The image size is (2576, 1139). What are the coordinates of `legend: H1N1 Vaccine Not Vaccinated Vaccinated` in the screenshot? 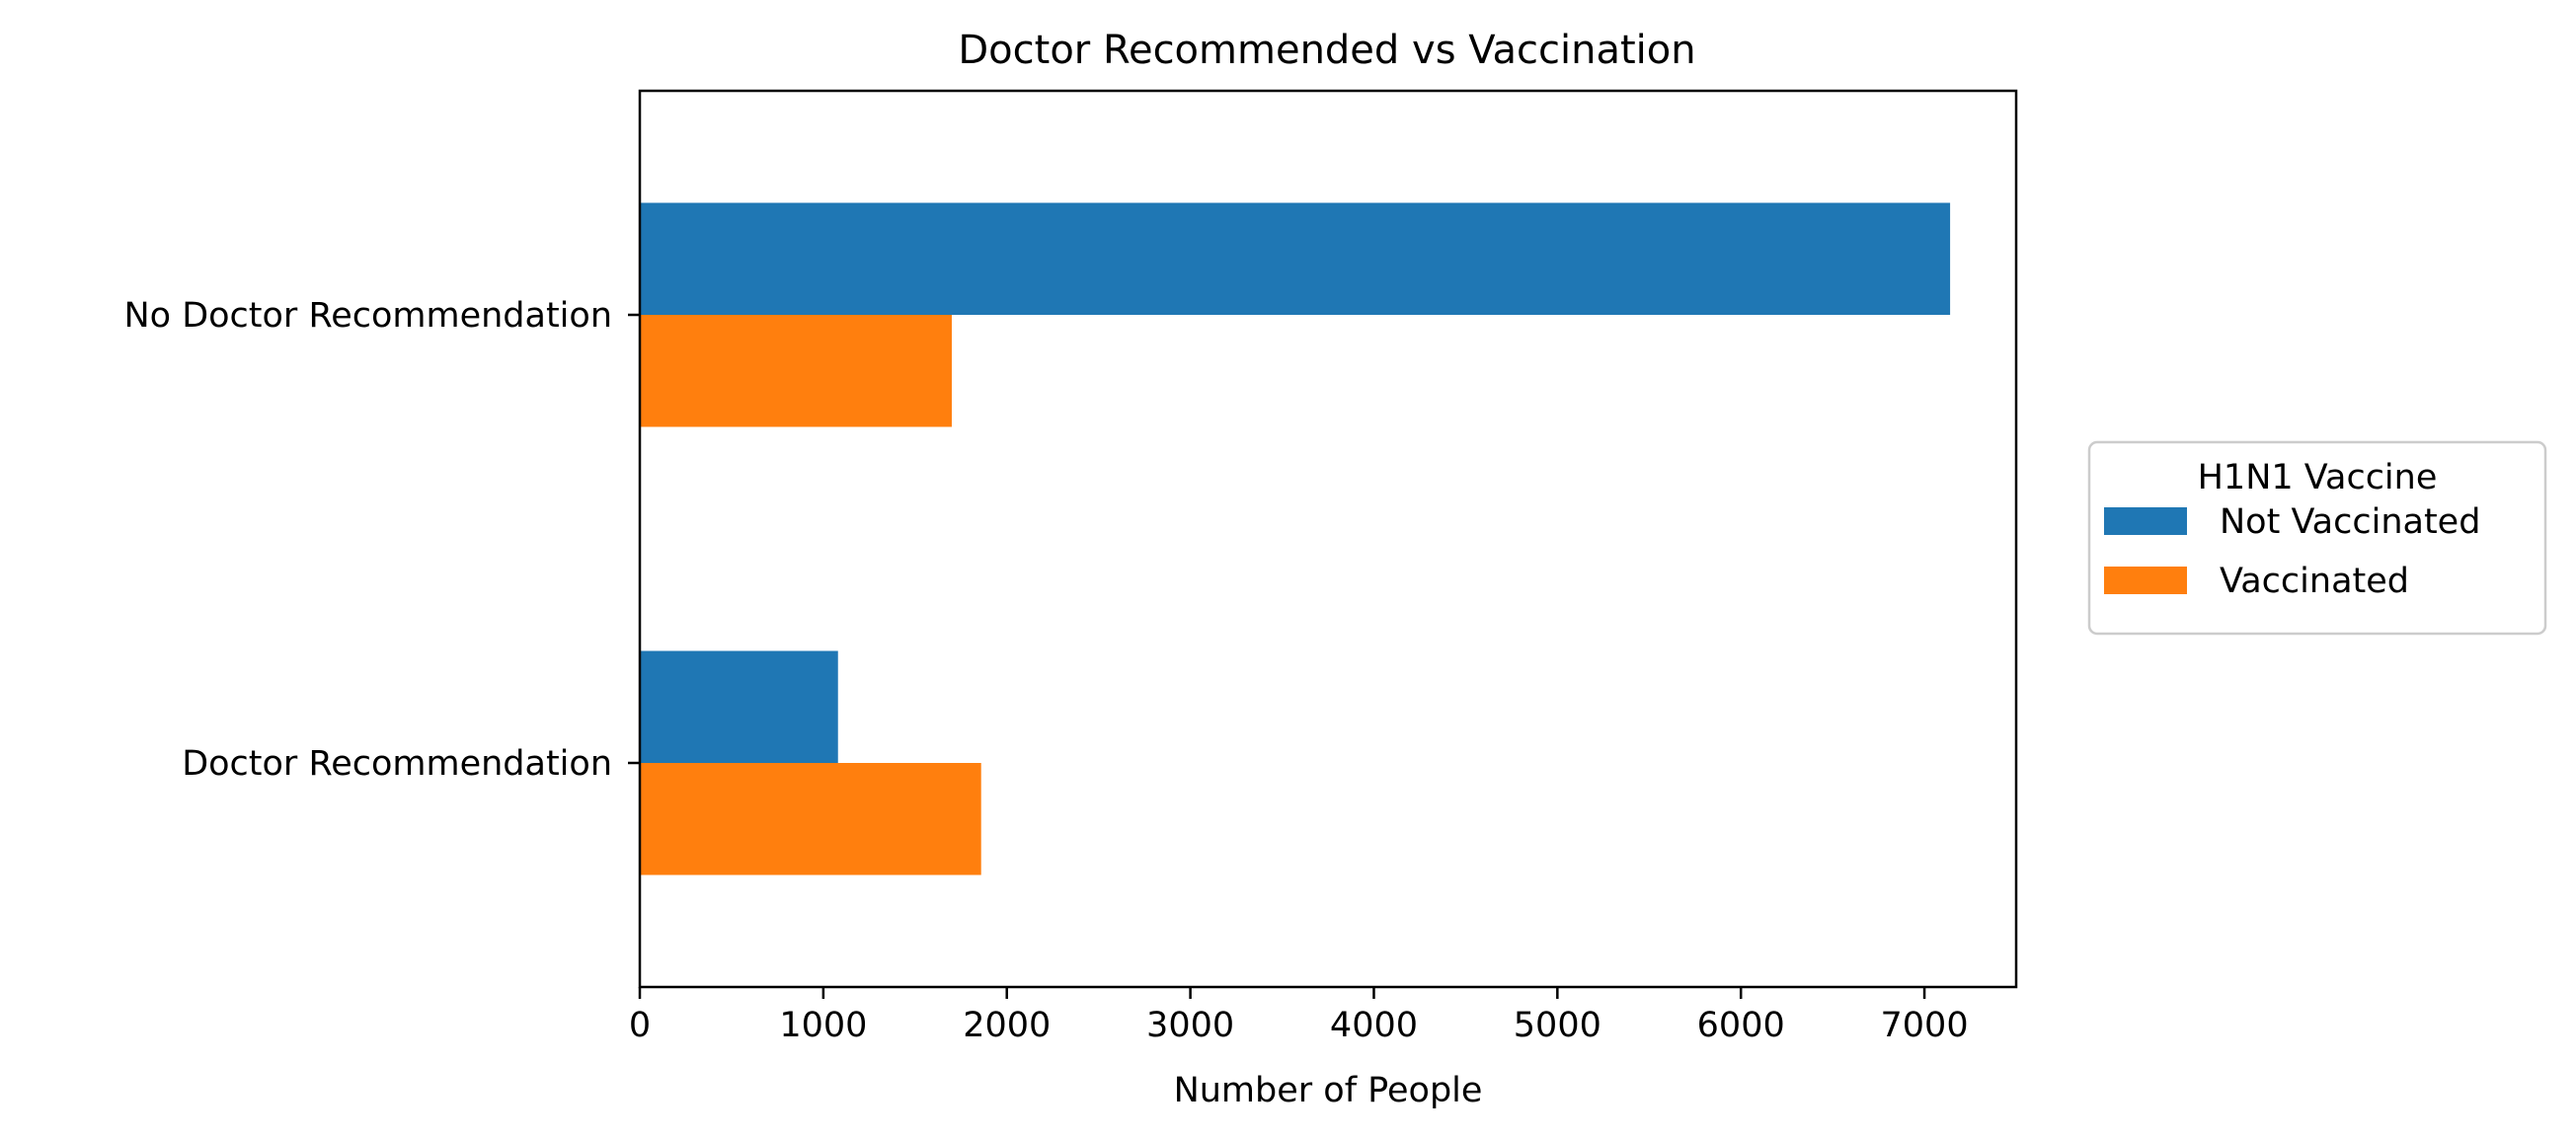 It's located at (2317, 538).